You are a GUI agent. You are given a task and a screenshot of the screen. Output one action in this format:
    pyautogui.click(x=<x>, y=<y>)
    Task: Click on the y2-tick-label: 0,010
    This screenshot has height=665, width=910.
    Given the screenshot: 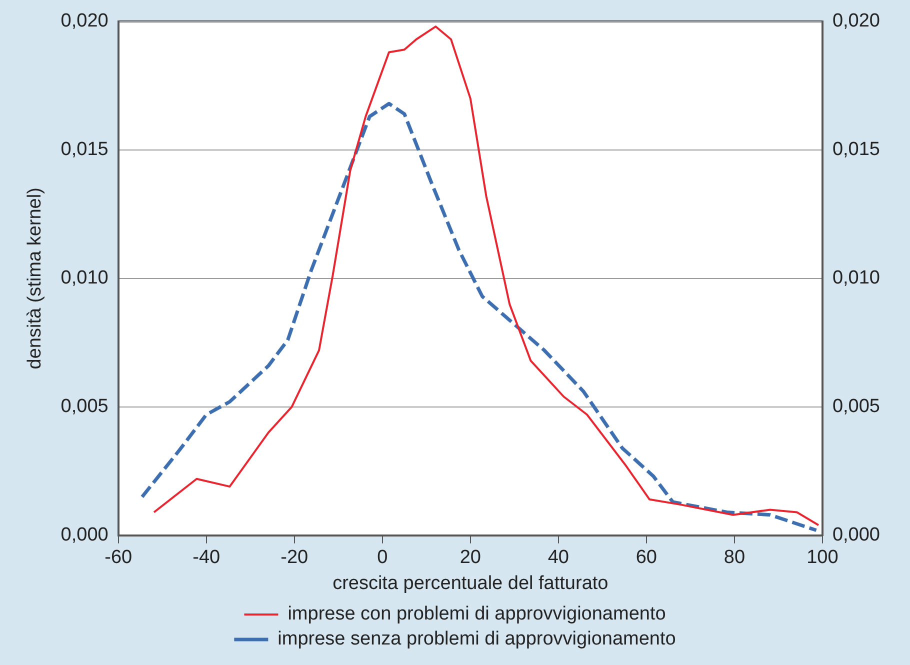 What is the action you would take?
    pyautogui.click(x=856, y=278)
    